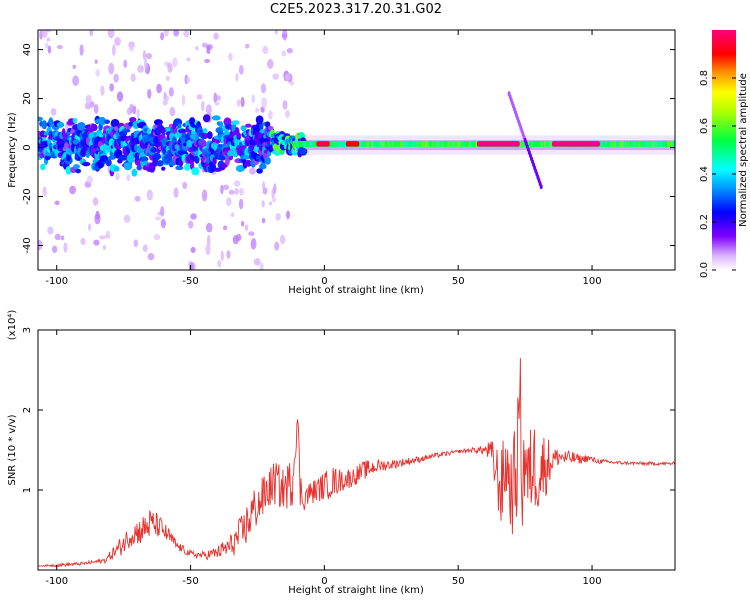 Image resolution: width=750 pixels, height=600 pixels. Describe the element at coordinates (356, 9) in the screenshot. I see `page-title: C2E5.2023.317.20.31.G02` at that location.